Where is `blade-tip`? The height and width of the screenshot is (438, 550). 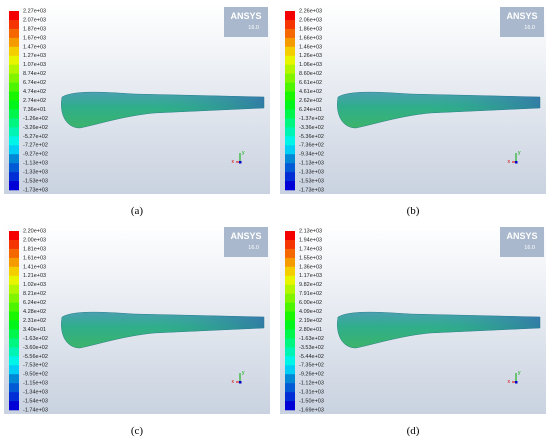 blade-tip is located at coordinates (485, 103).